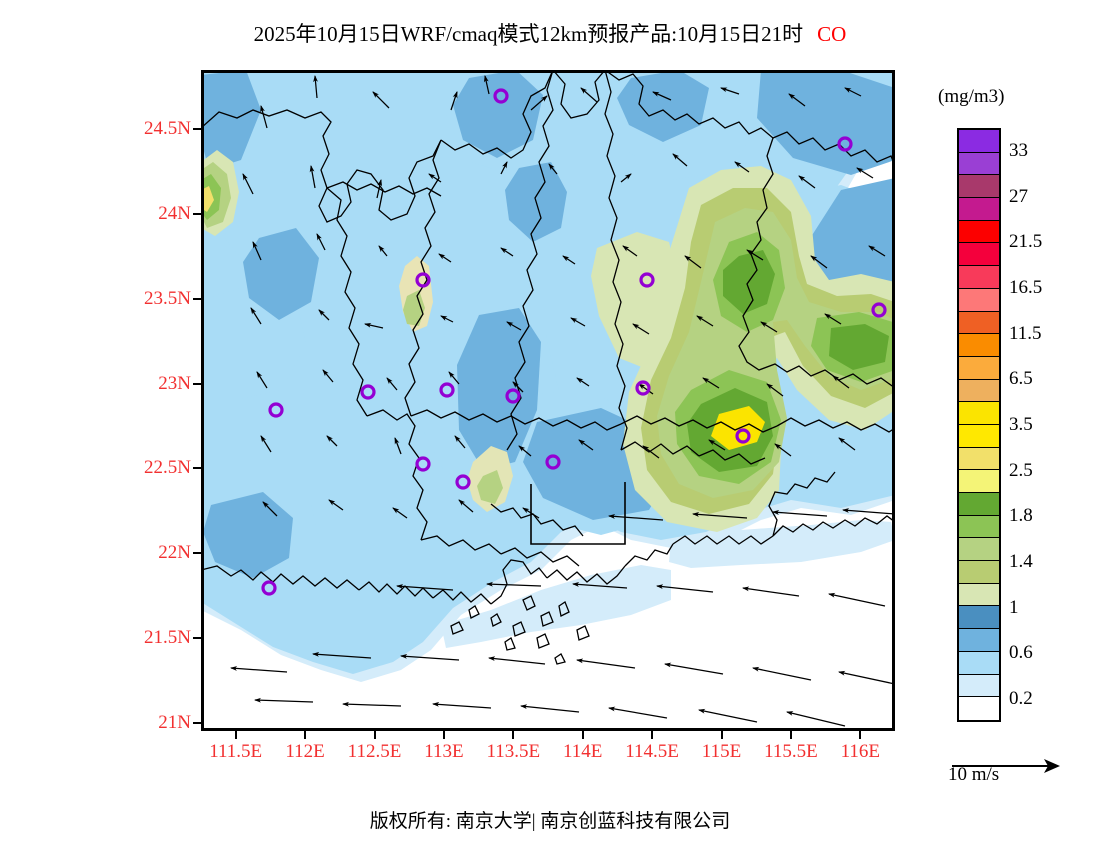  Describe the element at coordinates (1021, 470) in the screenshot. I see `colorbar-label-2-5: 2.5` at that location.